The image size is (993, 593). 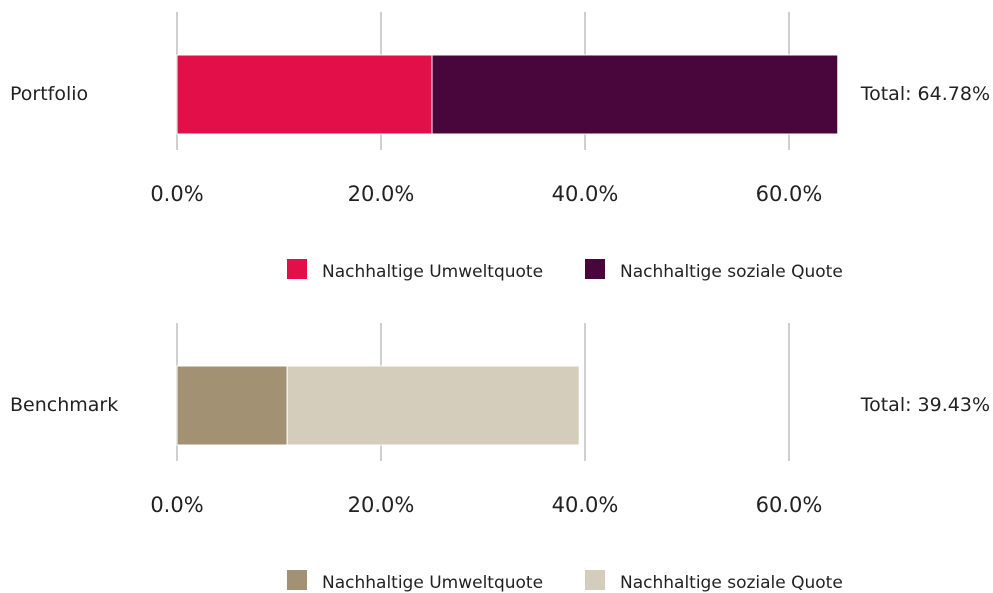 I want to click on category-label: Portfolio, so click(x=49, y=94).